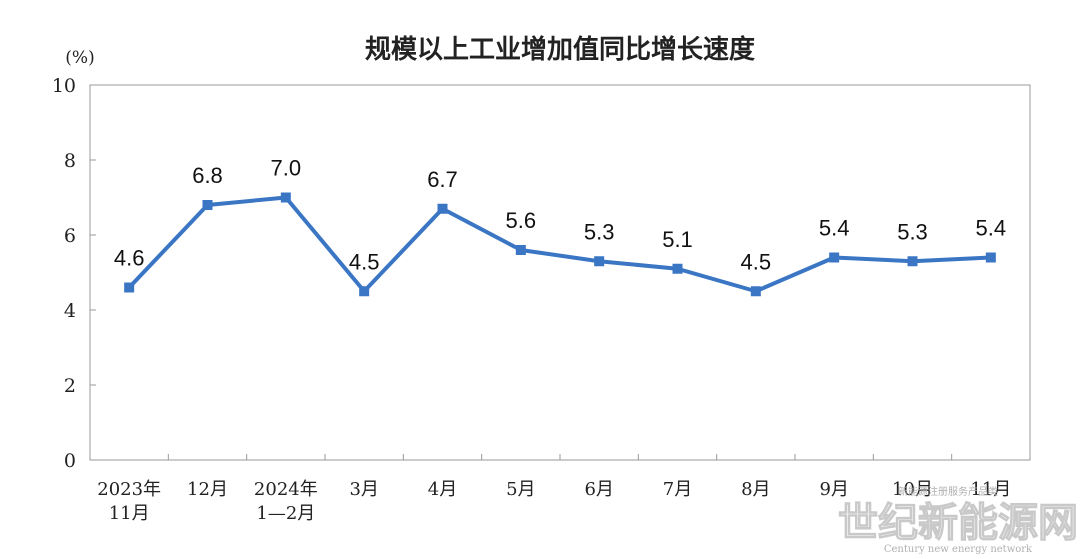 This screenshot has height=559, width=1080. I want to click on chart-title: 规模以上工业增加值同比增长速度, so click(560, 49).